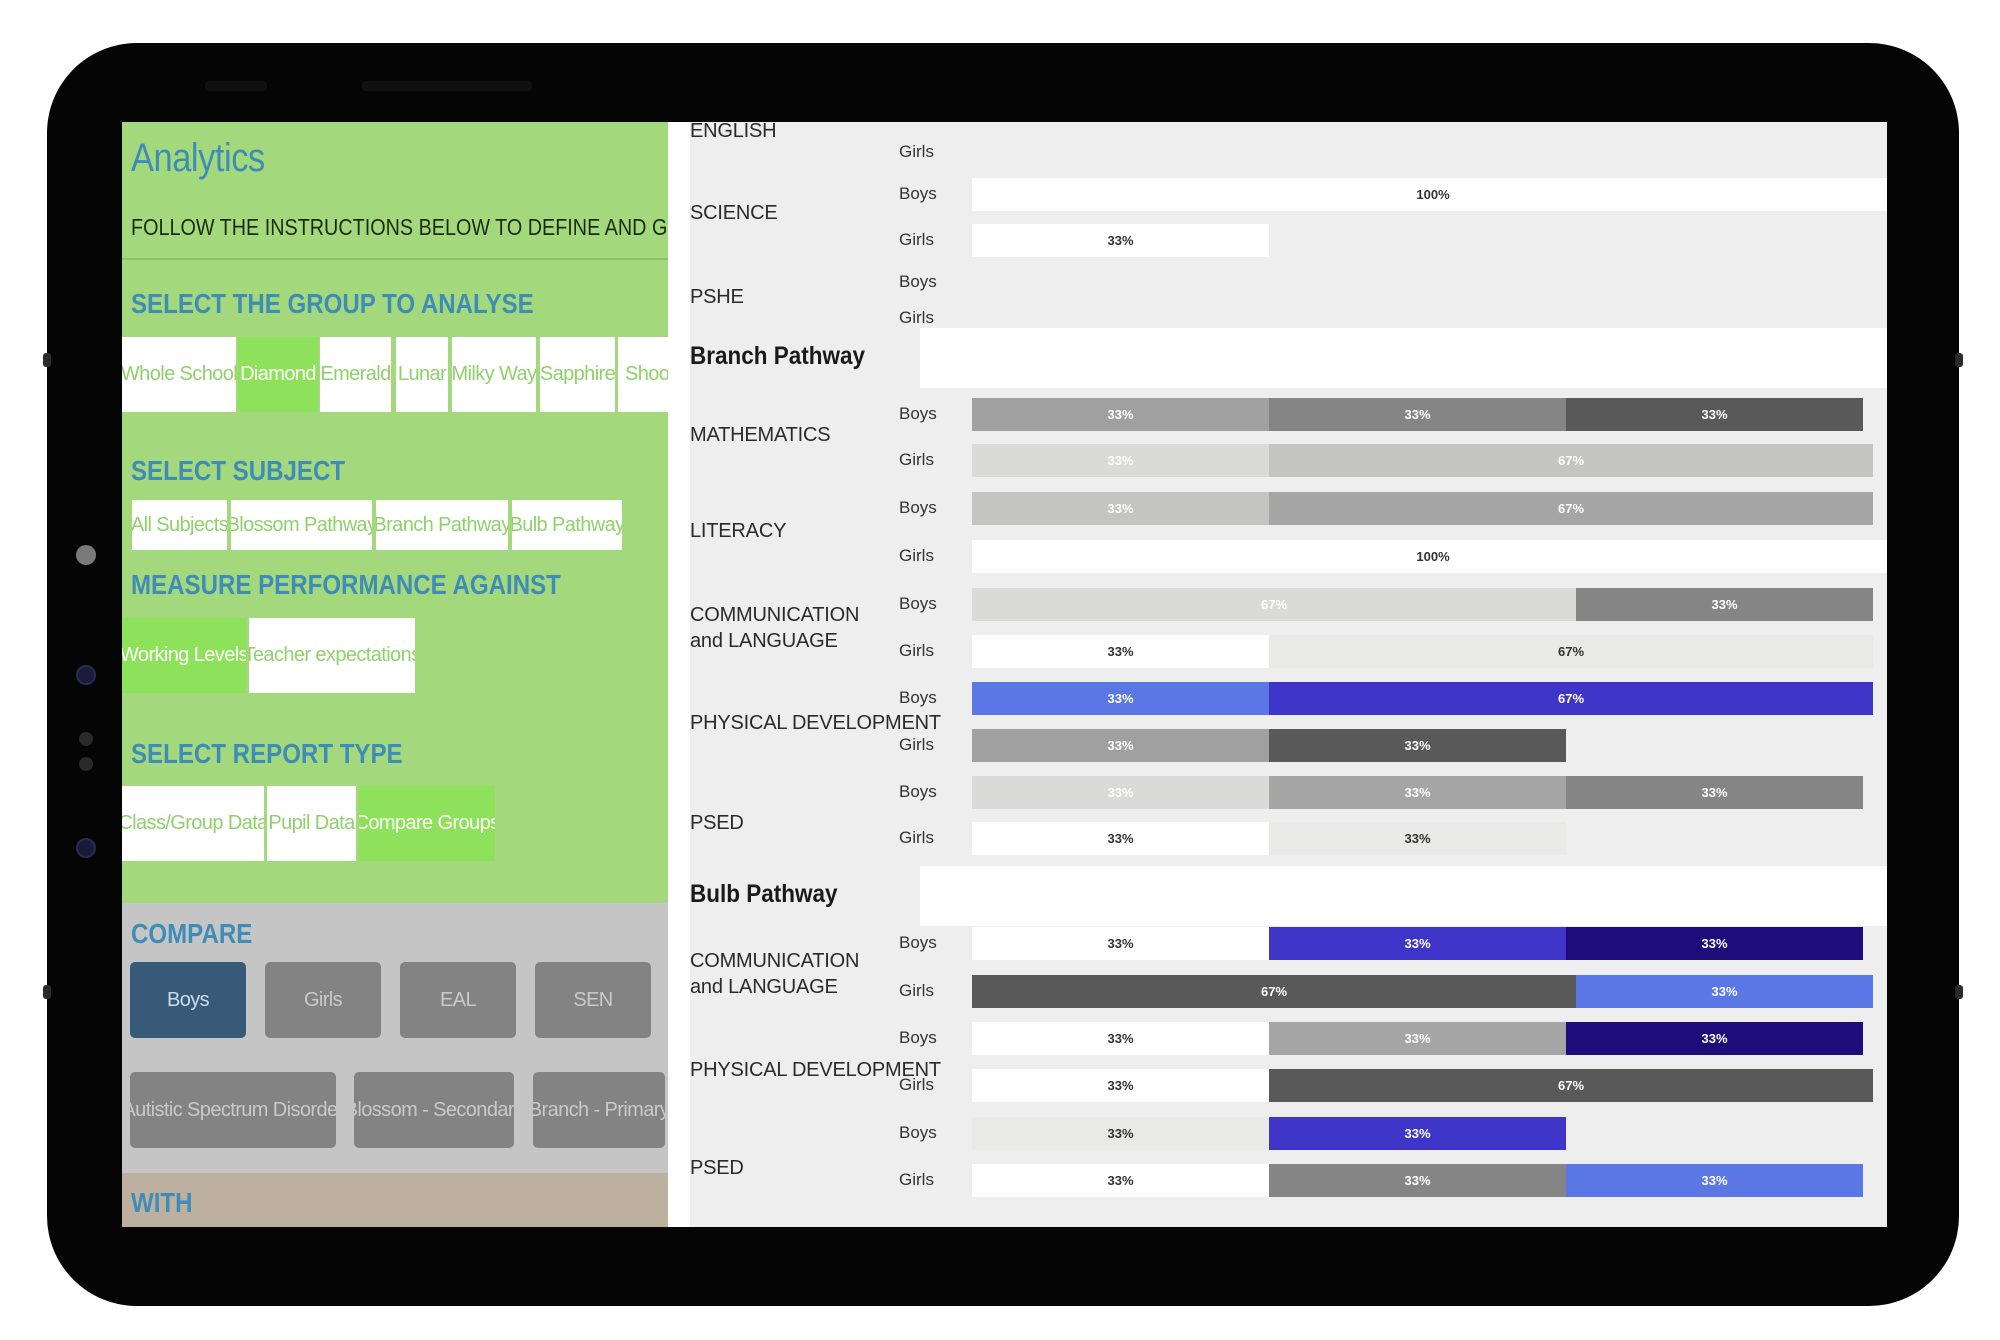  Describe the element at coordinates (599, 1110) in the screenshot. I see `compare-option-branch-primary: Branch - Primary` at that location.